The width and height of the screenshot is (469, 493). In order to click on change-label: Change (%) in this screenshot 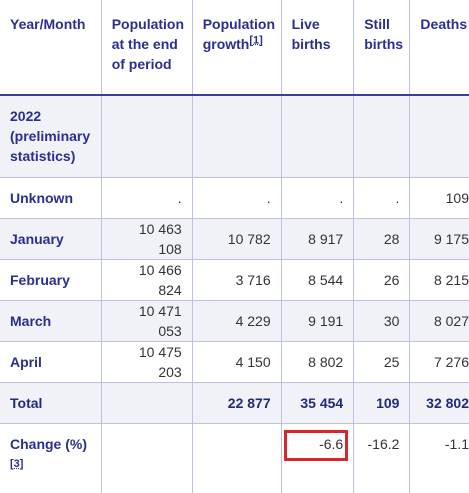, I will do `click(48, 443)`.